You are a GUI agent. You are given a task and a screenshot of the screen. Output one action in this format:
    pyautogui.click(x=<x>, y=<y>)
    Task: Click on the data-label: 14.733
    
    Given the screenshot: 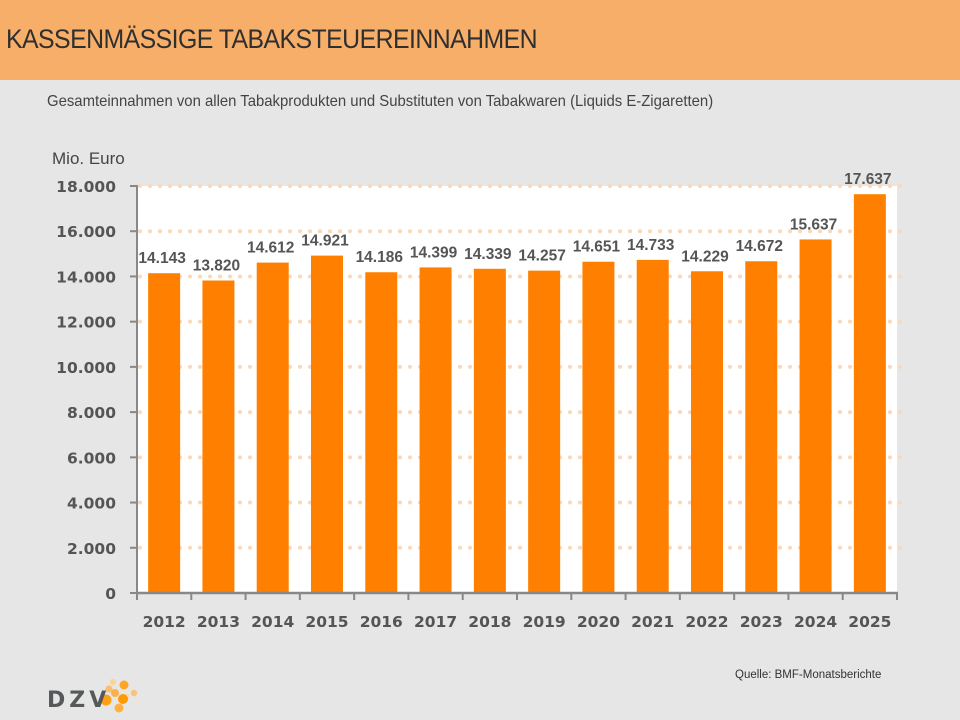 What is the action you would take?
    pyautogui.click(x=651, y=245)
    